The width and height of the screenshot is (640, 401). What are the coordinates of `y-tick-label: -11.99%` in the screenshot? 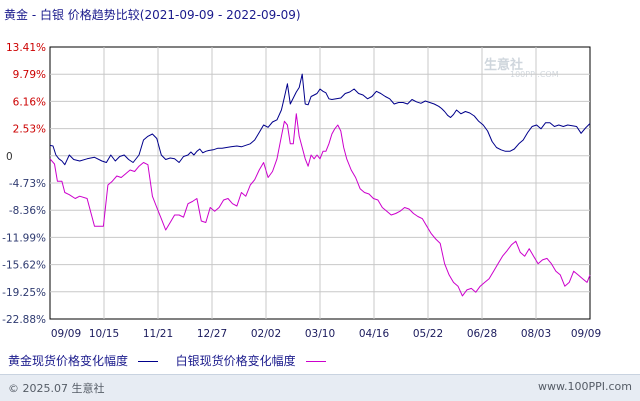 It's located at (24, 238).